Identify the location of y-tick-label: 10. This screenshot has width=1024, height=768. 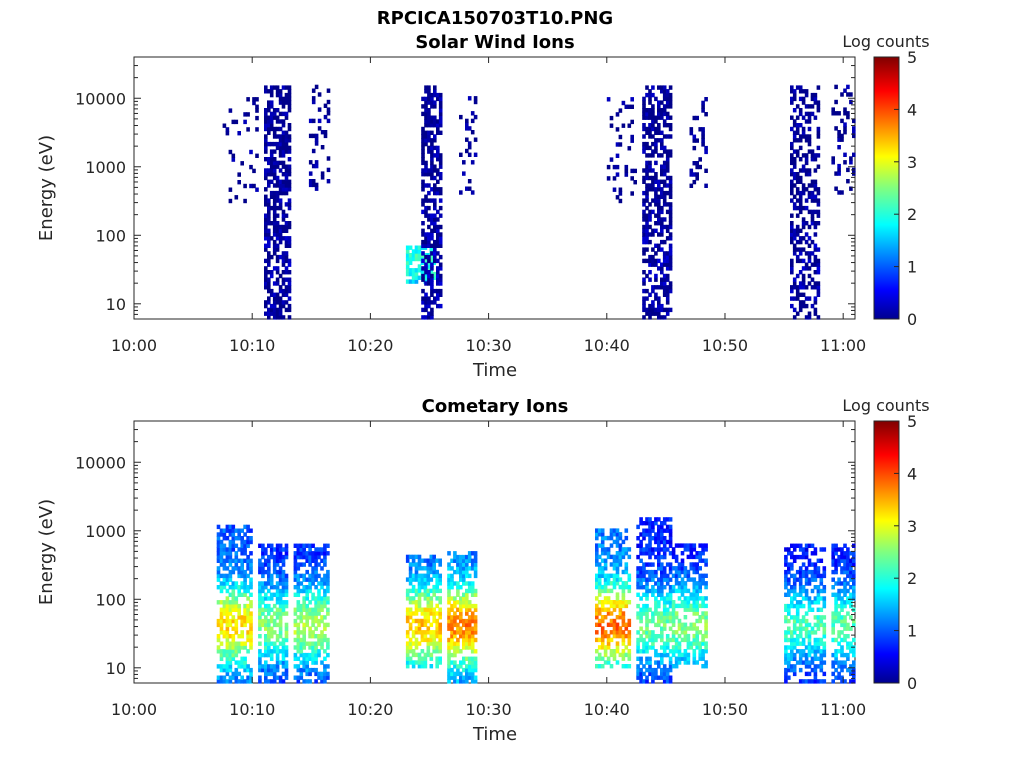
(116, 304).